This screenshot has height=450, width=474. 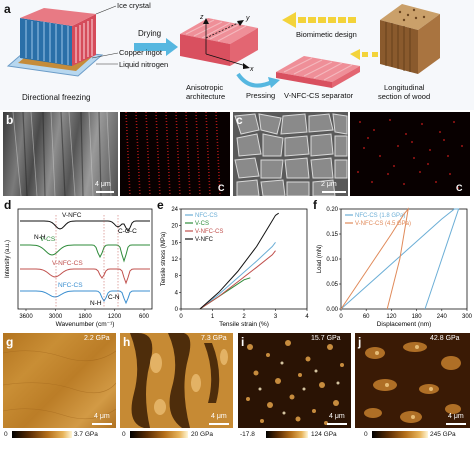 What do you see at coordinates (181, 317) in the screenshot?
I see `chart-e-xtick-label: 0` at bounding box center [181, 317].